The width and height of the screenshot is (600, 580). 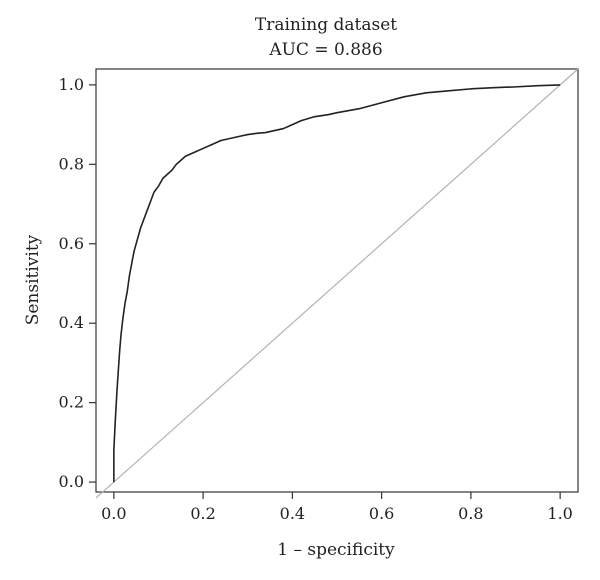 What do you see at coordinates (202, 513) in the screenshot?
I see `x-tick-label: 0.2` at bounding box center [202, 513].